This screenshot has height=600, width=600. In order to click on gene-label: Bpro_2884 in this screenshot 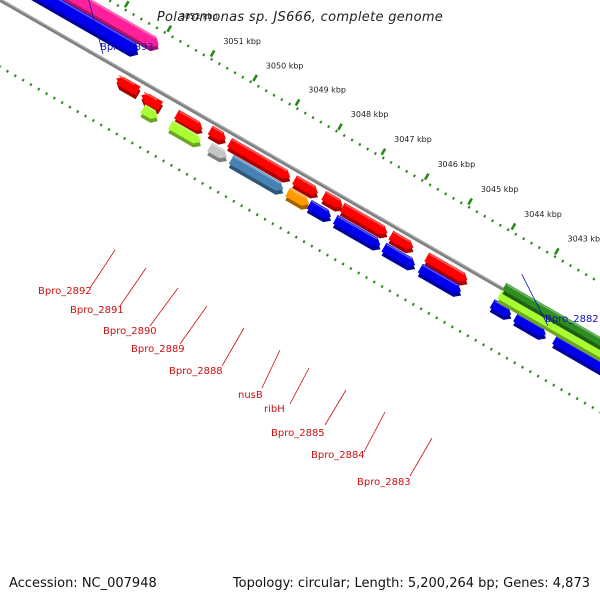, I will do `click(338, 455)`.